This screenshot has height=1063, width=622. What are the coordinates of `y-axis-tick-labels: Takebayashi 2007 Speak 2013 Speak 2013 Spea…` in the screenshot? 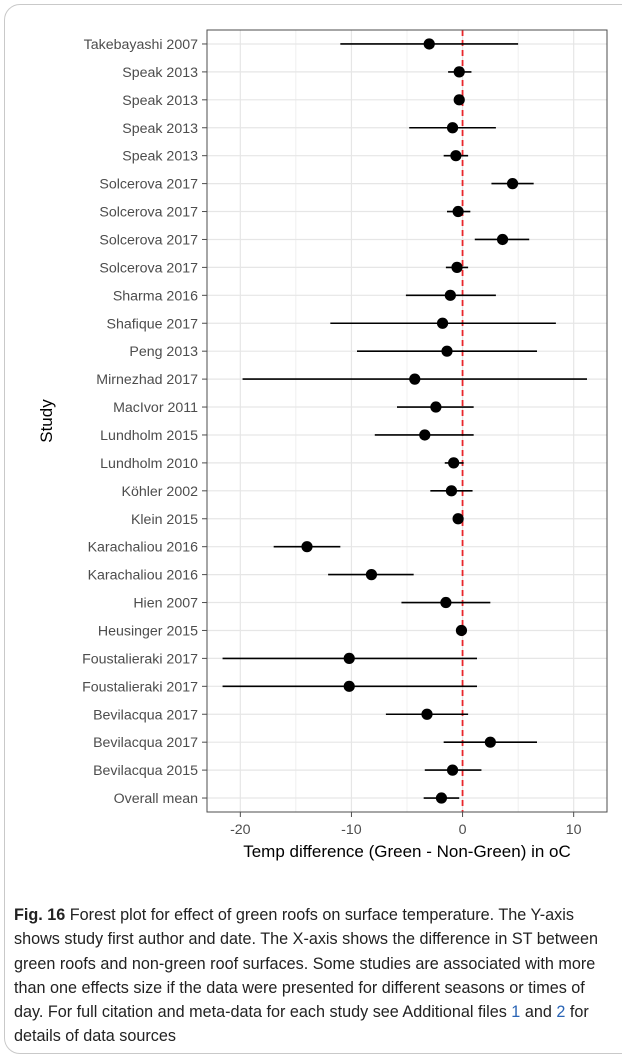 It's located at (144, 422).